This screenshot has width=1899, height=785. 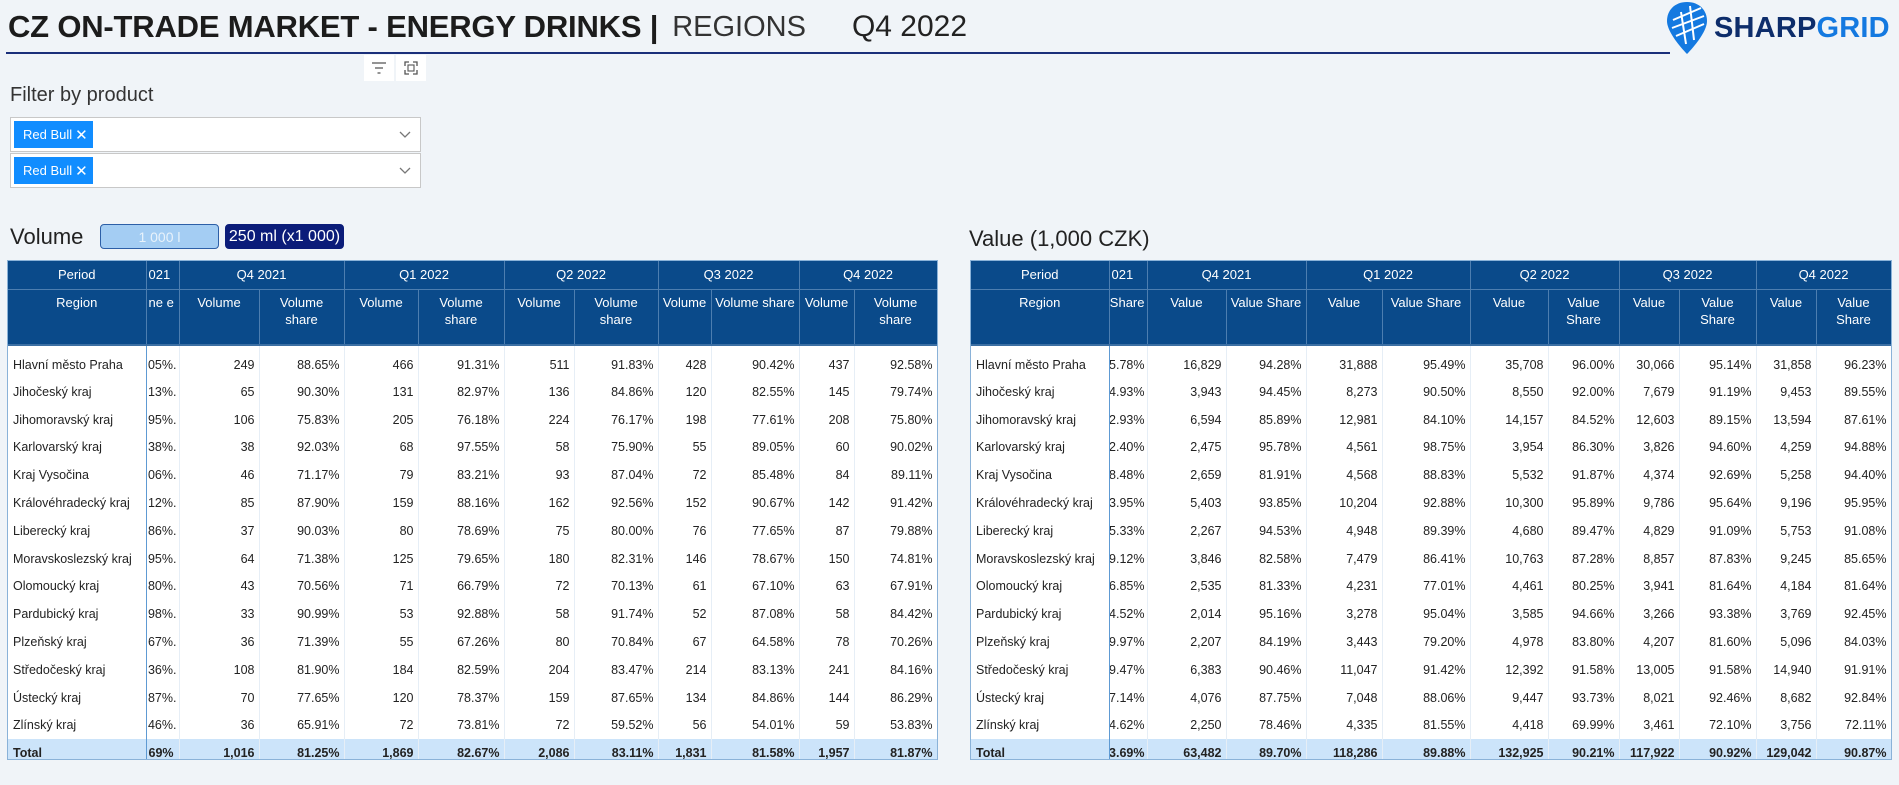 What do you see at coordinates (1786, 697) in the screenshot?
I see `value-cell: 8,682` at bounding box center [1786, 697].